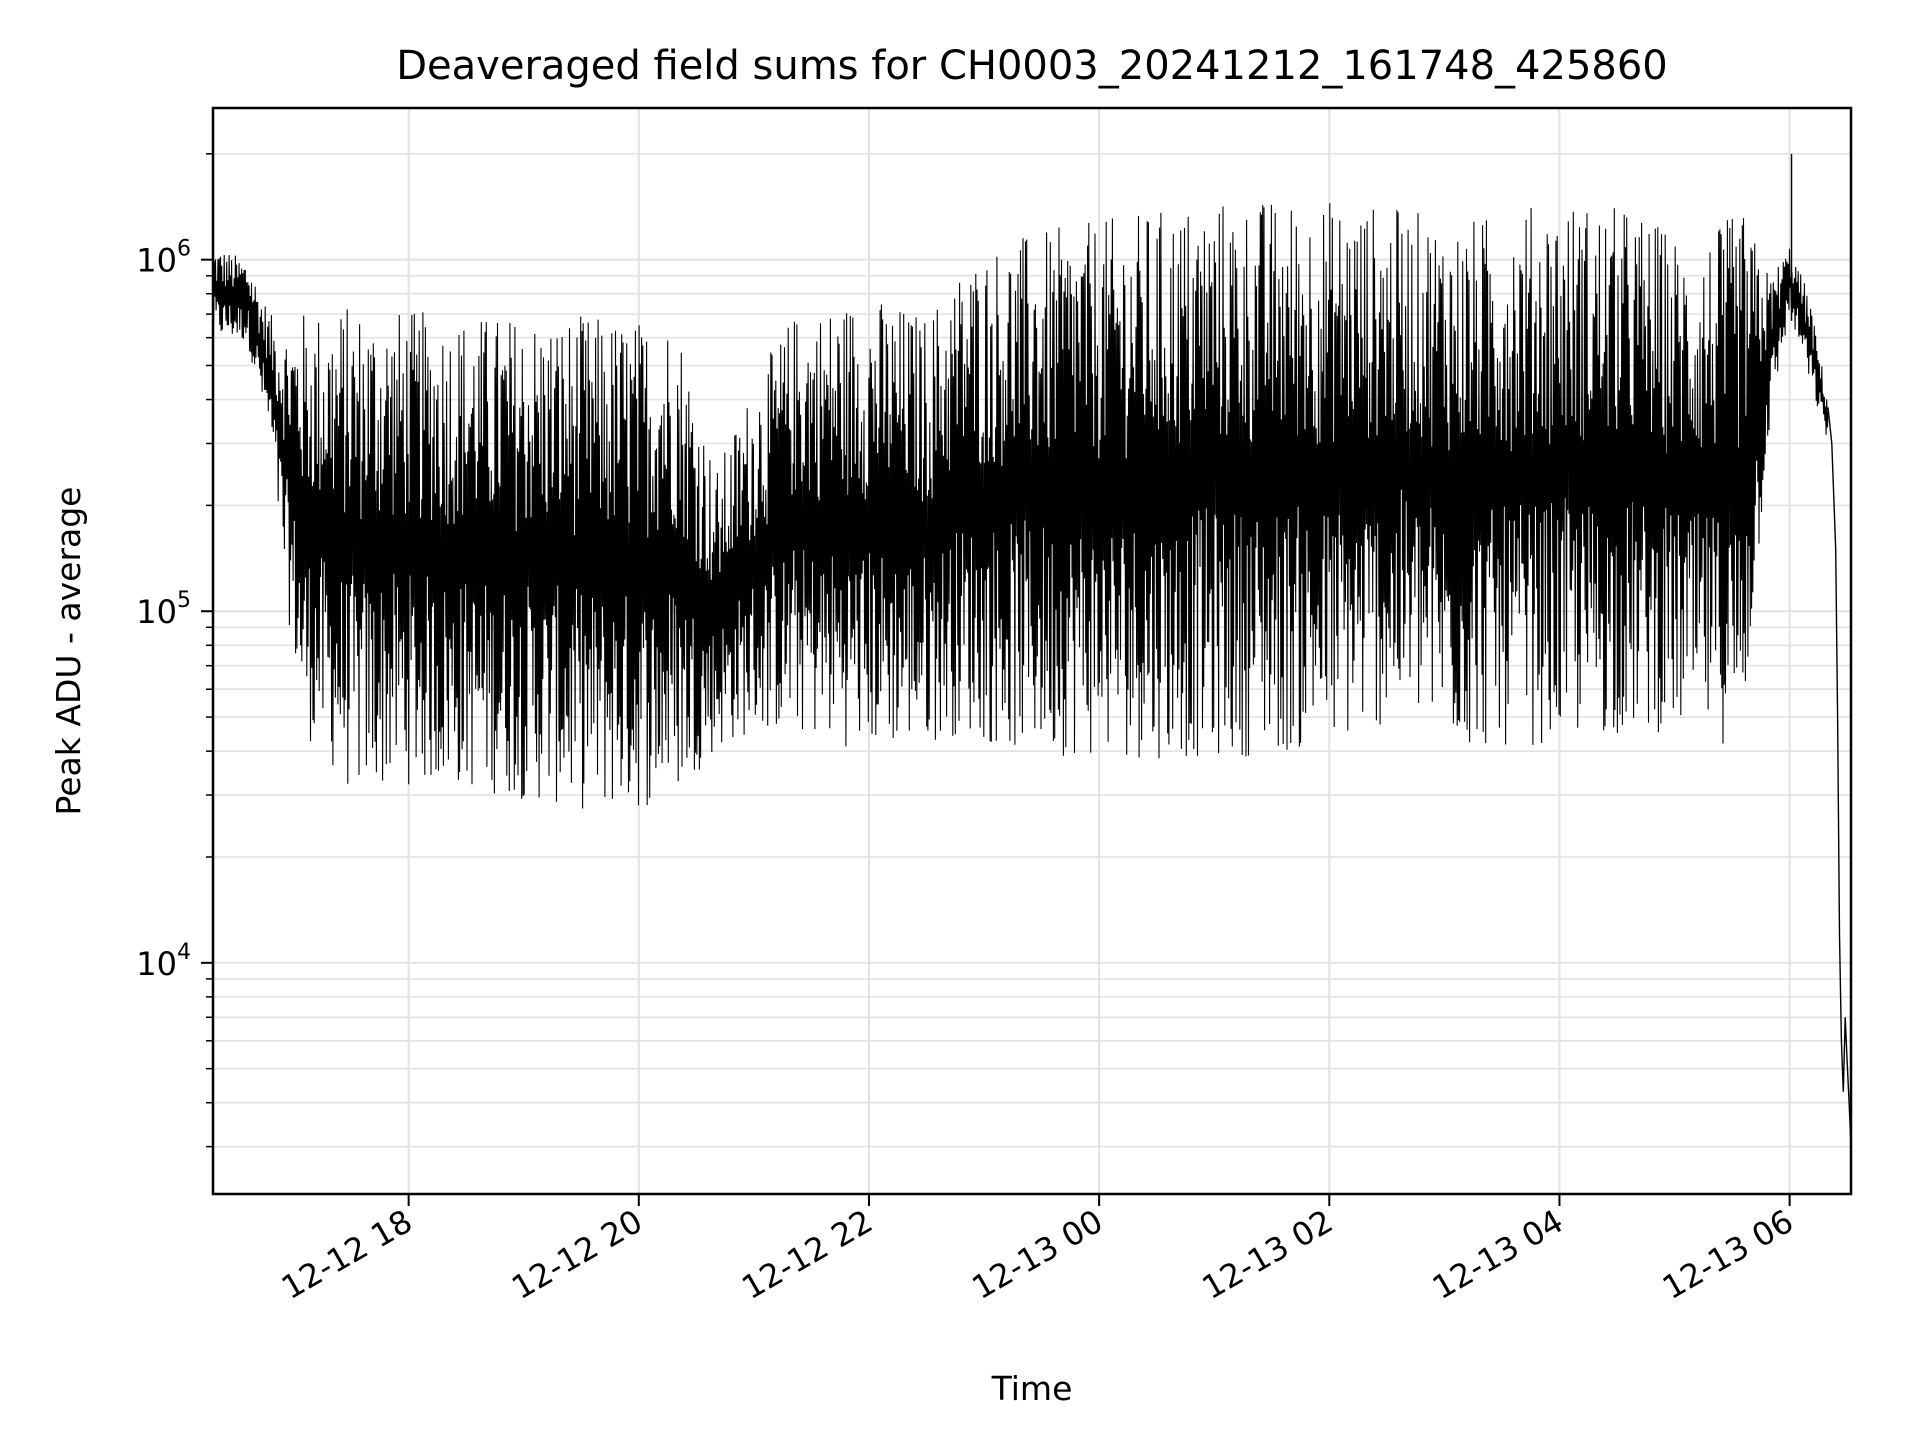 The height and width of the screenshot is (1440, 1920). What do you see at coordinates (1839, 777) in the screenshot?
I see `data-line-tail` at bounding box center [1839, 777].